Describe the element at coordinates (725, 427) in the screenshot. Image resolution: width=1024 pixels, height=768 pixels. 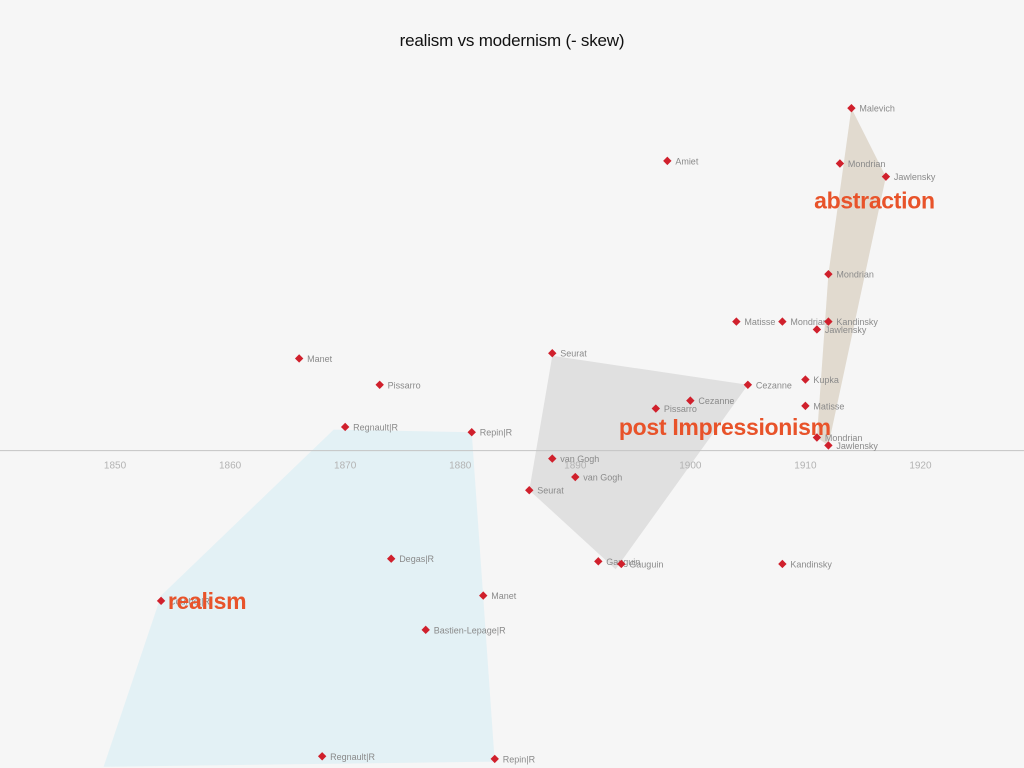
I see `region-label-post-impressionism: post Impressionism` at that location.